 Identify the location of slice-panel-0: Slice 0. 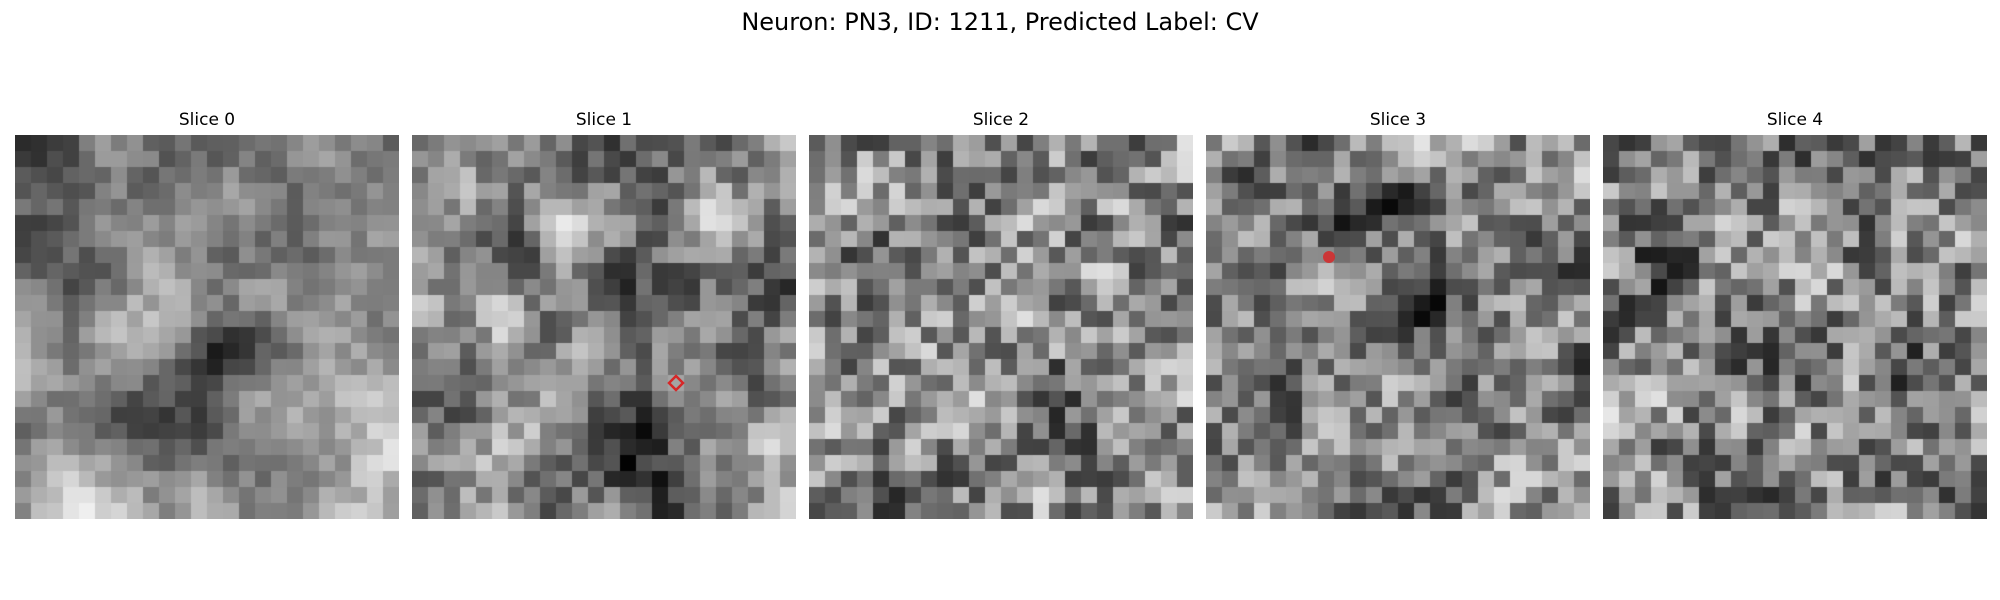
(207, 314).